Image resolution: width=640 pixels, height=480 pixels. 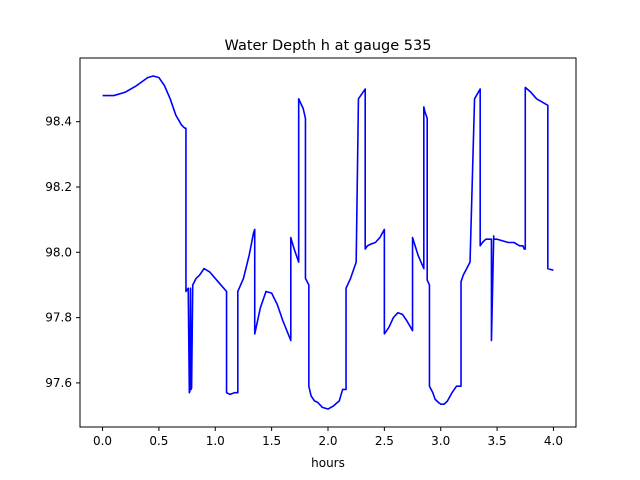 What do you see at coordinates (328, 463) in the screenshot?
I see `x-axis-label: hours` at bounding box center [328, 463].